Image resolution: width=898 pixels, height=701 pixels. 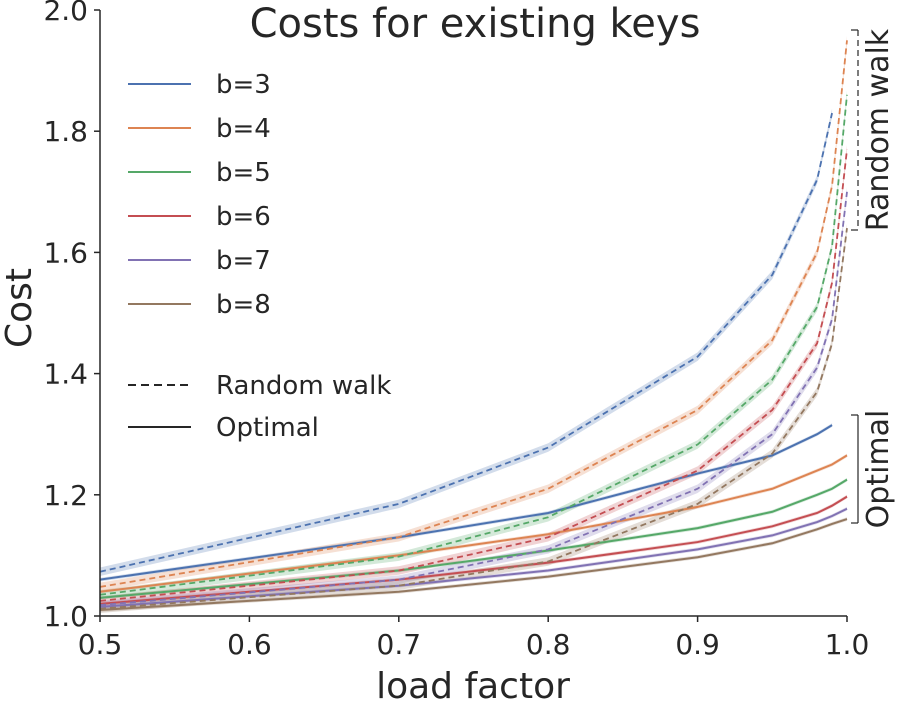 I want to click on x-tick-label: 0.7, so click(x=399, y=644).